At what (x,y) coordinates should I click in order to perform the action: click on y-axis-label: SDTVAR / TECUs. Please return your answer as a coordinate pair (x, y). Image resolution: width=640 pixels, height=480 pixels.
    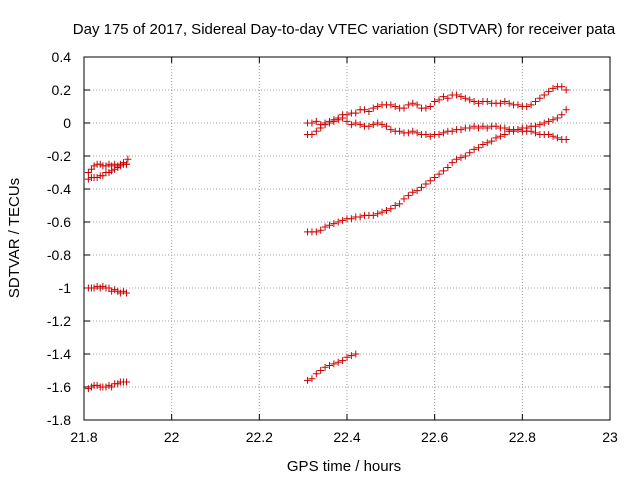
    Looking at the image, I should click on (14, 238).